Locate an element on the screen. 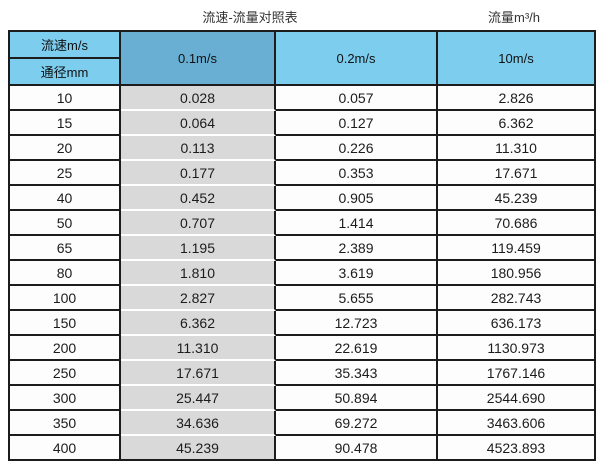  value-cell: 2.826 is located at coordinates (517, 98).